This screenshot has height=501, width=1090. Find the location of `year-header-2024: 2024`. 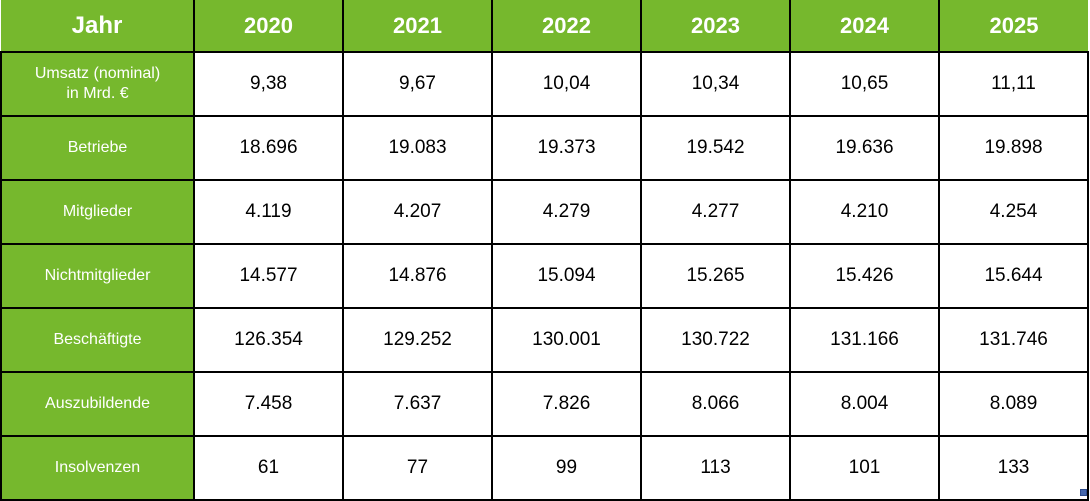

year-header-2024: 2024 is located at coordinates (864, 26).